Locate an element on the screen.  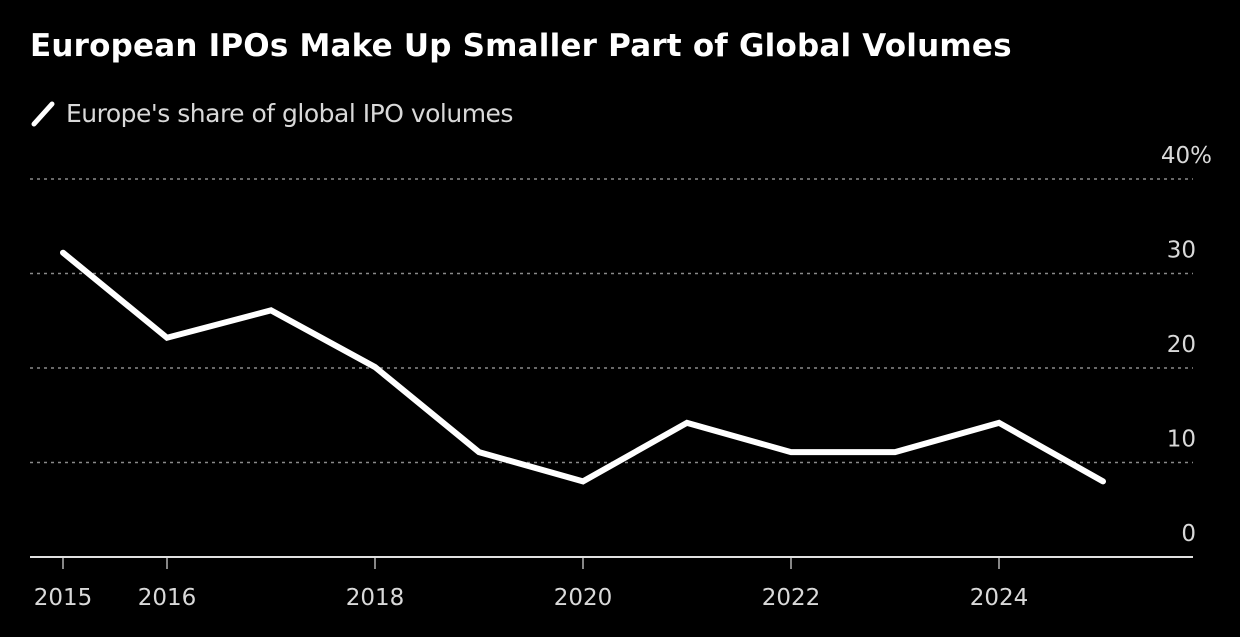
x-tick-label: 2018 is located at coordinates (375, 598).